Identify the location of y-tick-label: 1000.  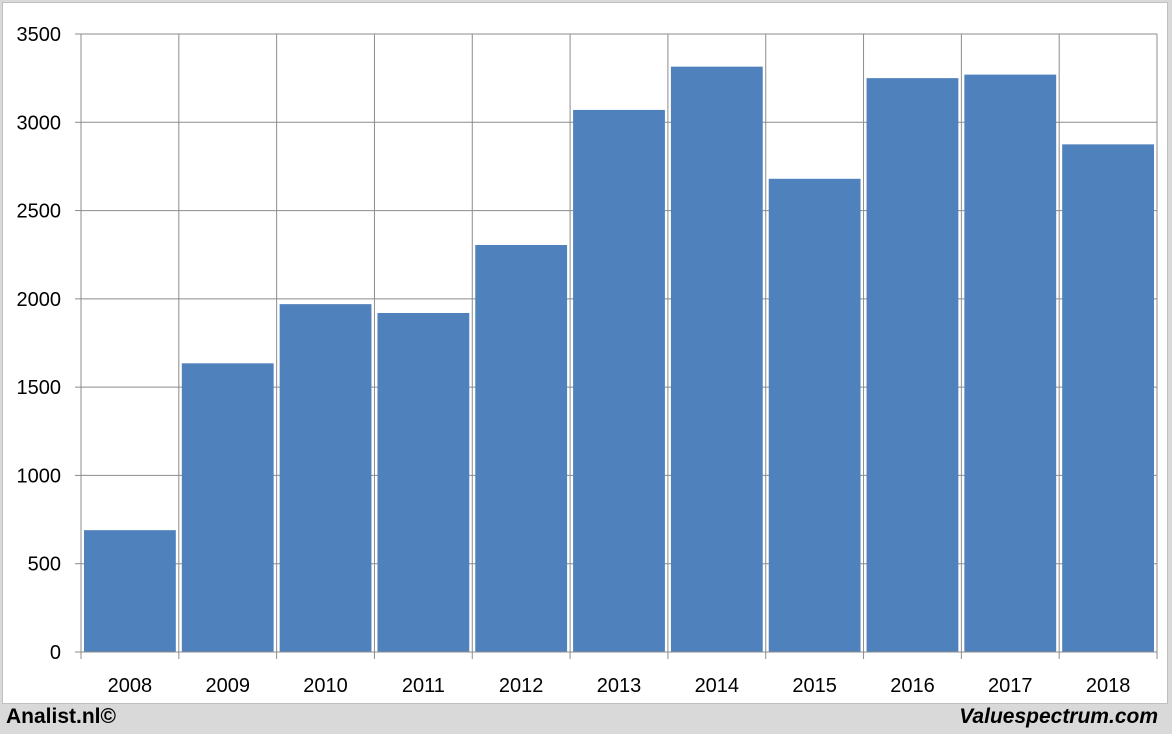
(39, 476).